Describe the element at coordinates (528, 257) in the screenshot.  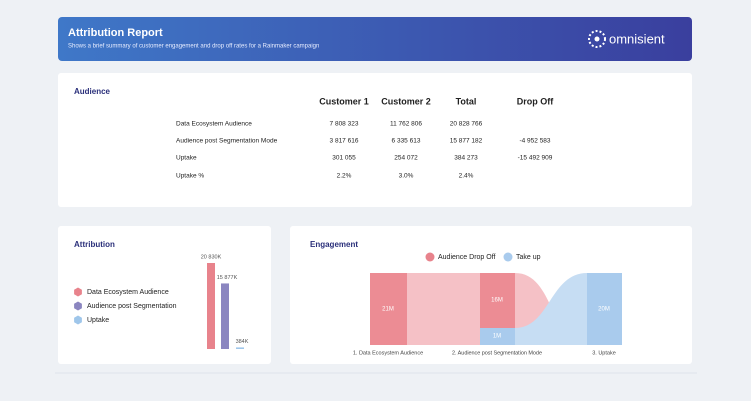
I see `legend-label: Take up` at that location.